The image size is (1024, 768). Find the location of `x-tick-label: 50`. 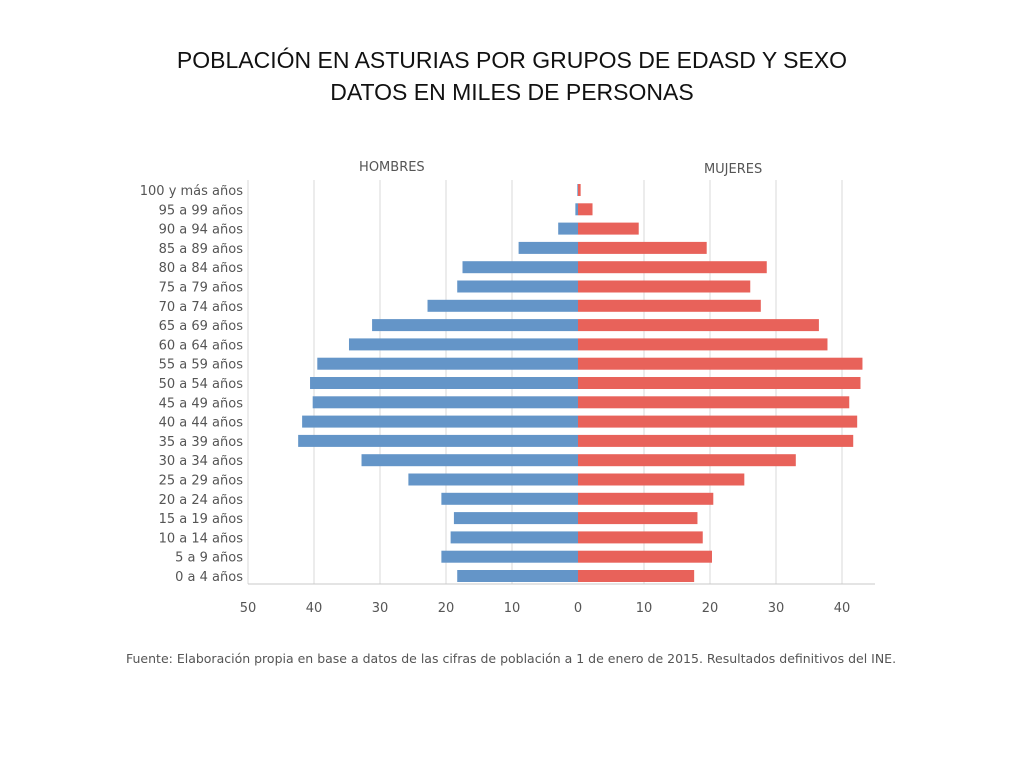

x-tick-label: 50 is located at coordinates (248, 608).